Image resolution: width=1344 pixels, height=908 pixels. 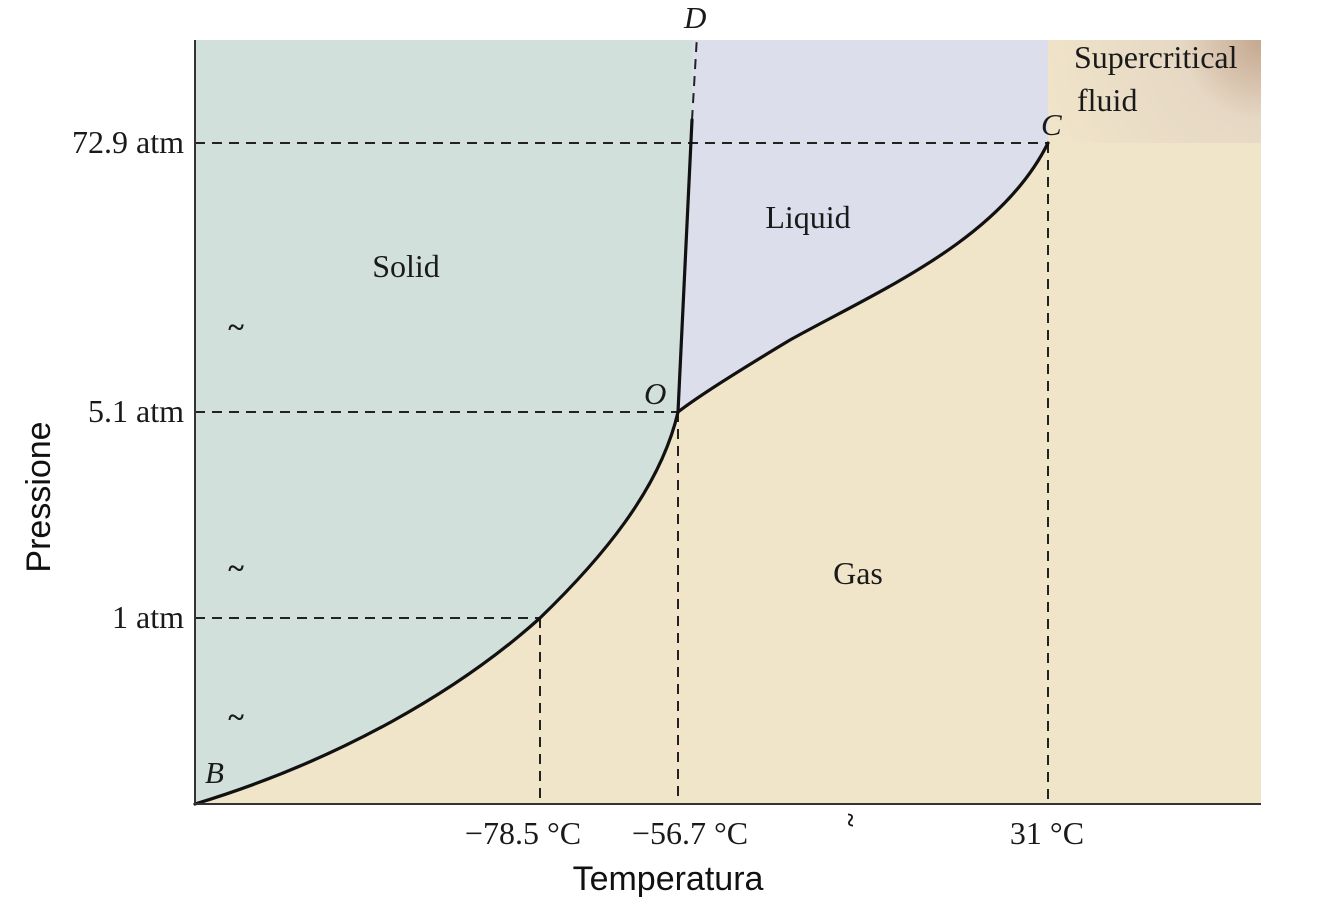 What do you see at coordinates (863, 277) in the screenshot?
I see `vaporization-curve` at bounding box center [863, 277].